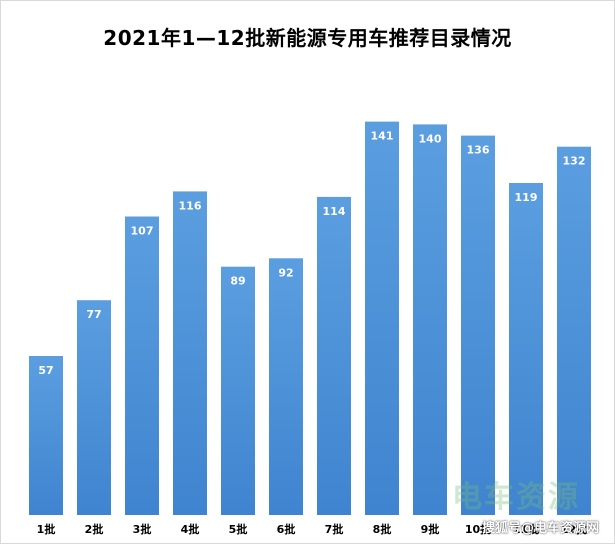  I want to click on watermark-text: 搜狐号@电车资源网, so click(540, 528).